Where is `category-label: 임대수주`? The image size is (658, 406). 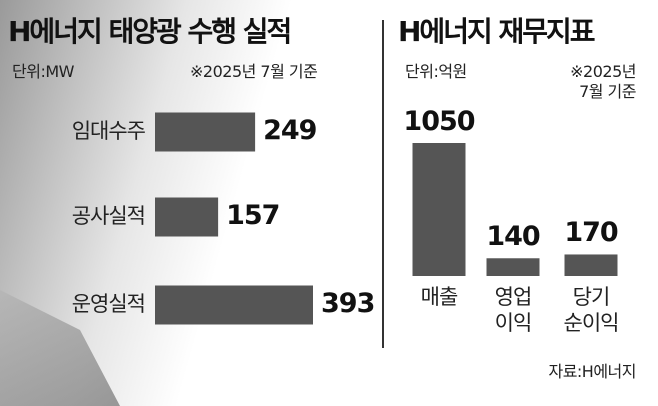 category-label: 임대수주 is located at coordinates (108, 131).